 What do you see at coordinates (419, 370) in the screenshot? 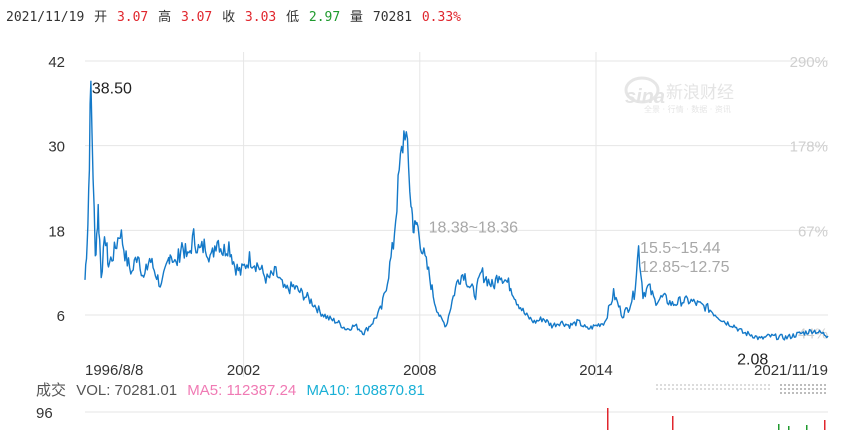
I see `x-tick-label: 2008` at bounding box center [419, 370].